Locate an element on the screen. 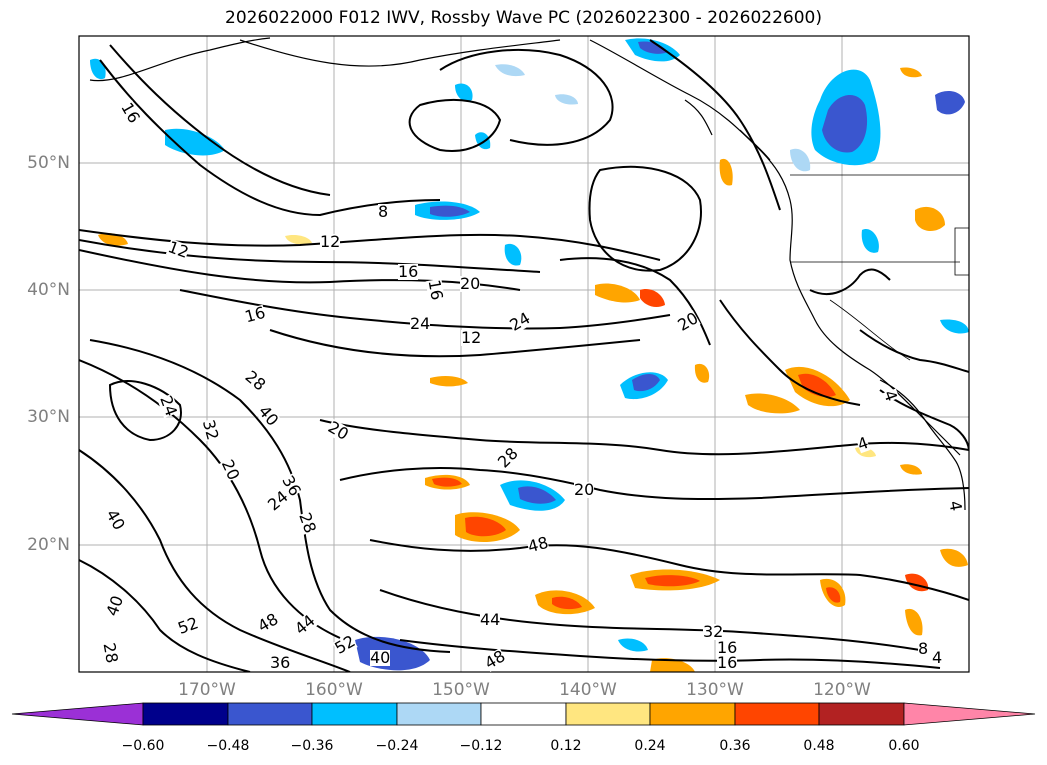 This screenshot has height=765, width=1047. colorbar-tick-label: −0.48 is located at coordinates (228, 746).